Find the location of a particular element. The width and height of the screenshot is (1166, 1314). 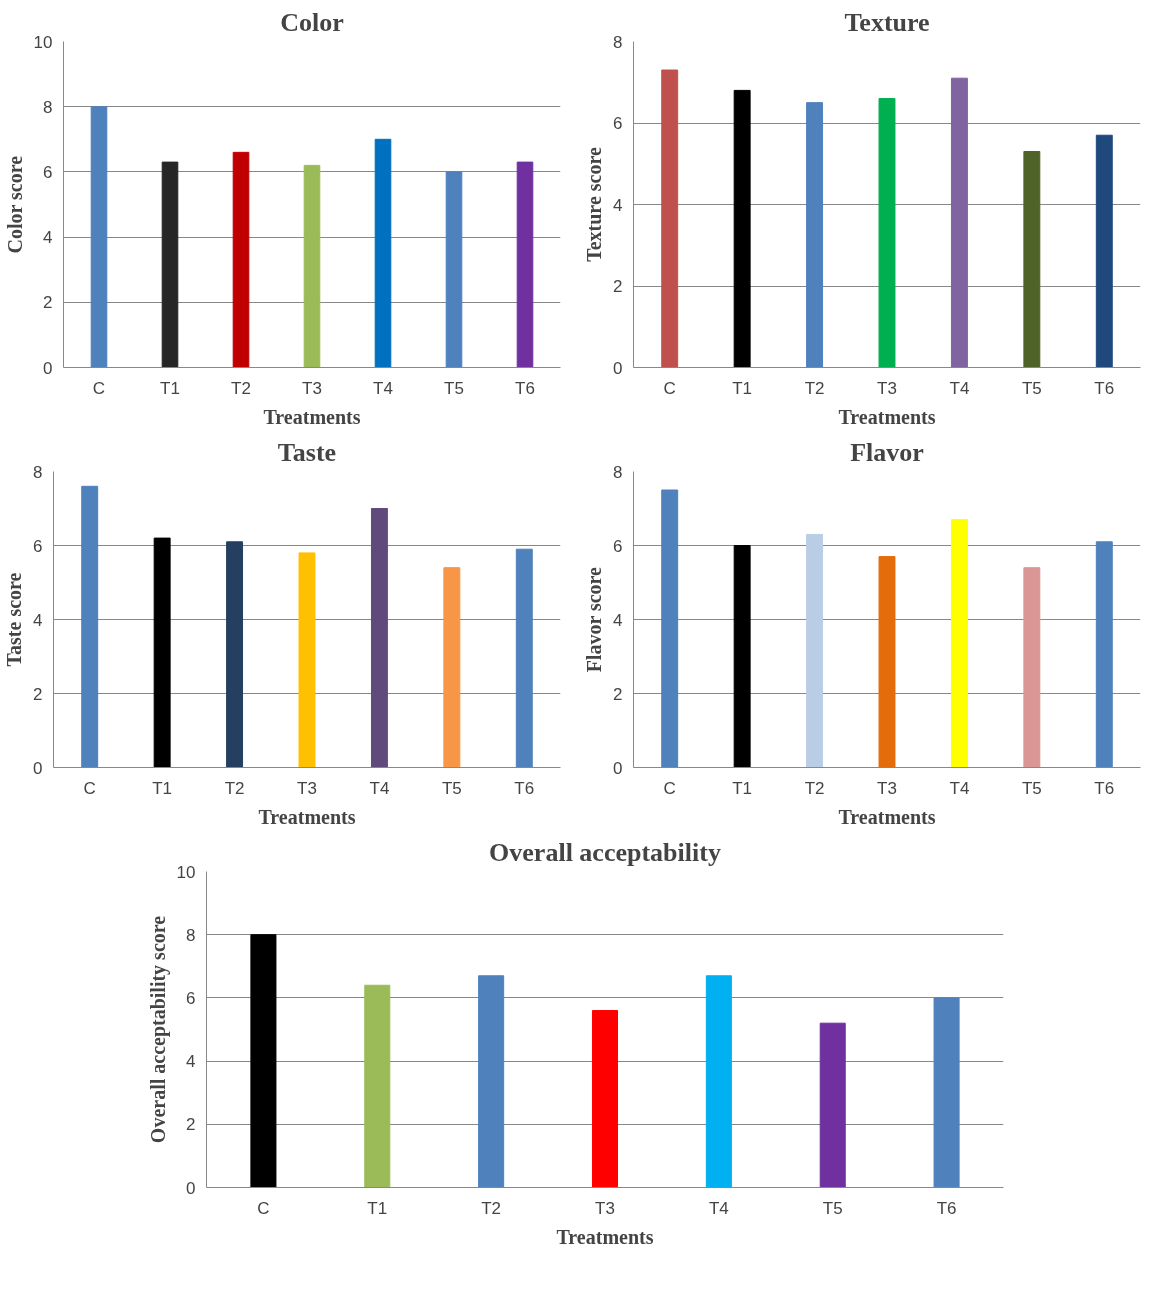

y-axis-title: Texture score is located at coordinates (594, 204).